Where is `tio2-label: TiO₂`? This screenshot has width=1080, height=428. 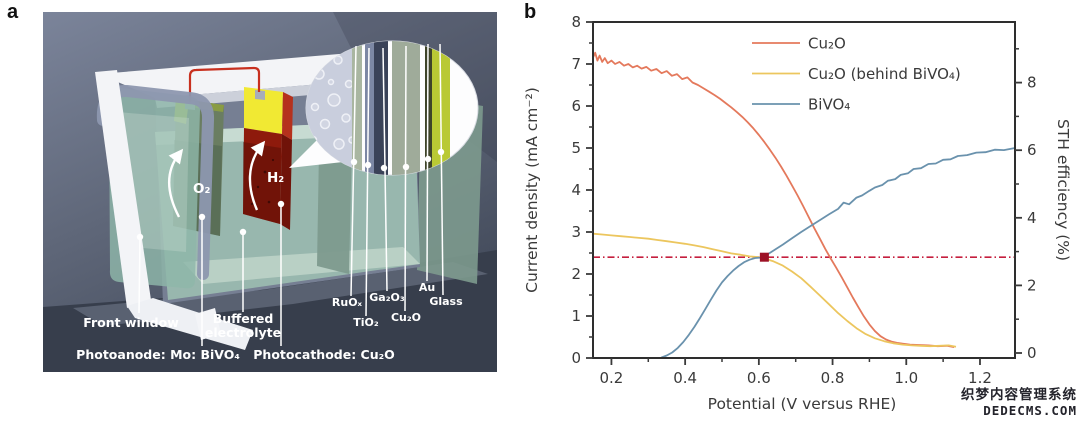
tio2-label: TiO₂ is located at coordinates (366, 322).